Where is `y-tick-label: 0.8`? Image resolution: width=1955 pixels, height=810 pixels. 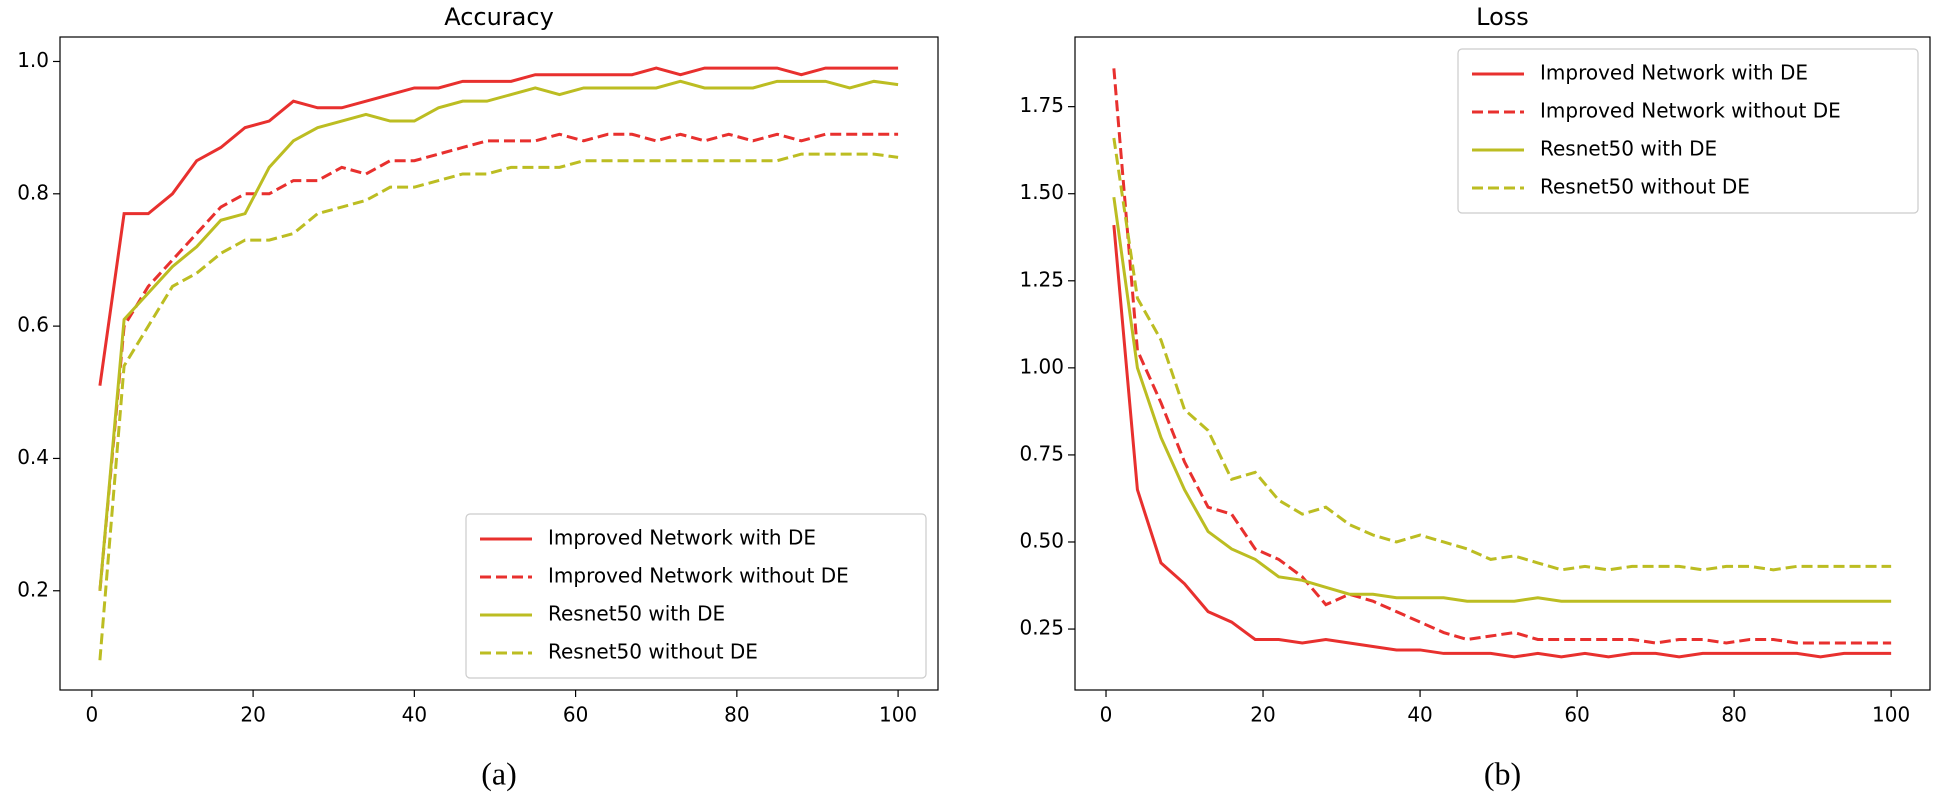
y-tick-label: 0.8 is located at coordinates (33, 192).